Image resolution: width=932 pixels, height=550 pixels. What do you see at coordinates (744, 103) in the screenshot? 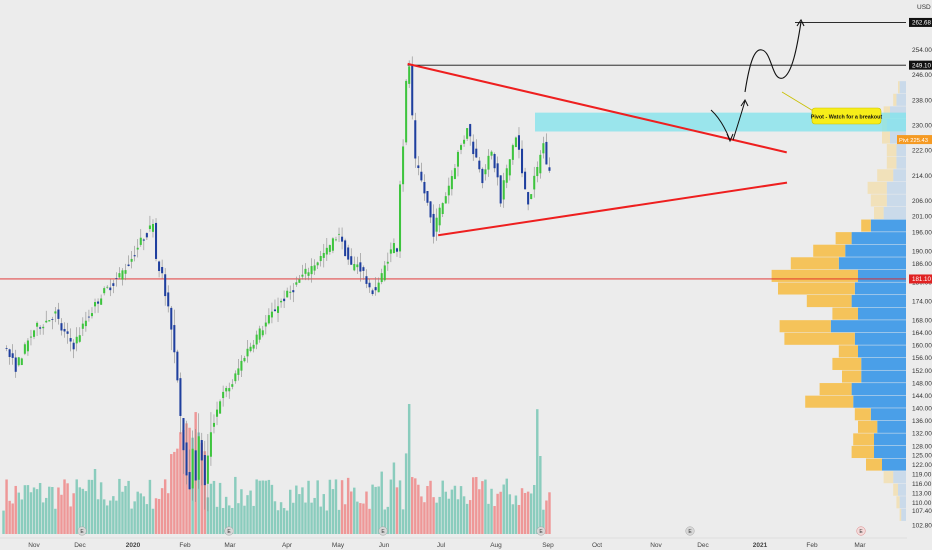
I see `arrow-up-head` at bounding box center [744, 103].